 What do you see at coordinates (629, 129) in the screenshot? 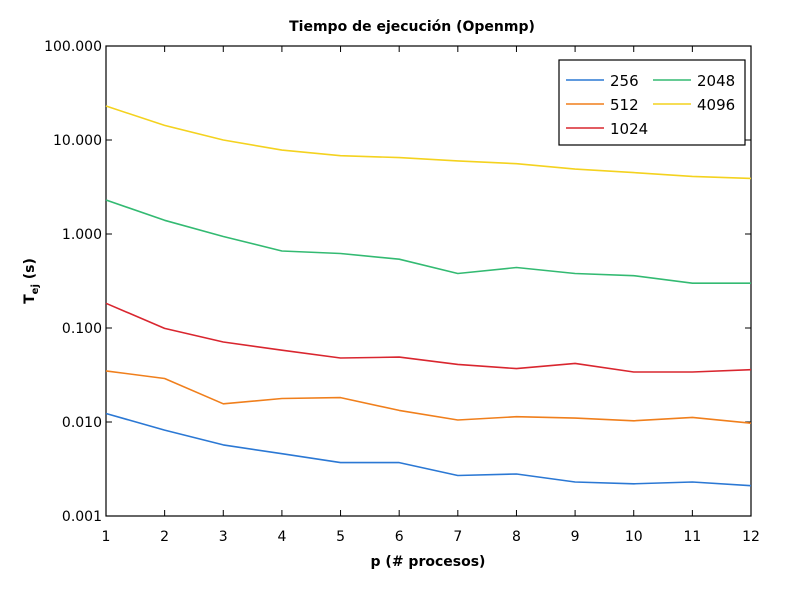
I see `legend-label-1024: 1024` at bounding box center [629, 129].